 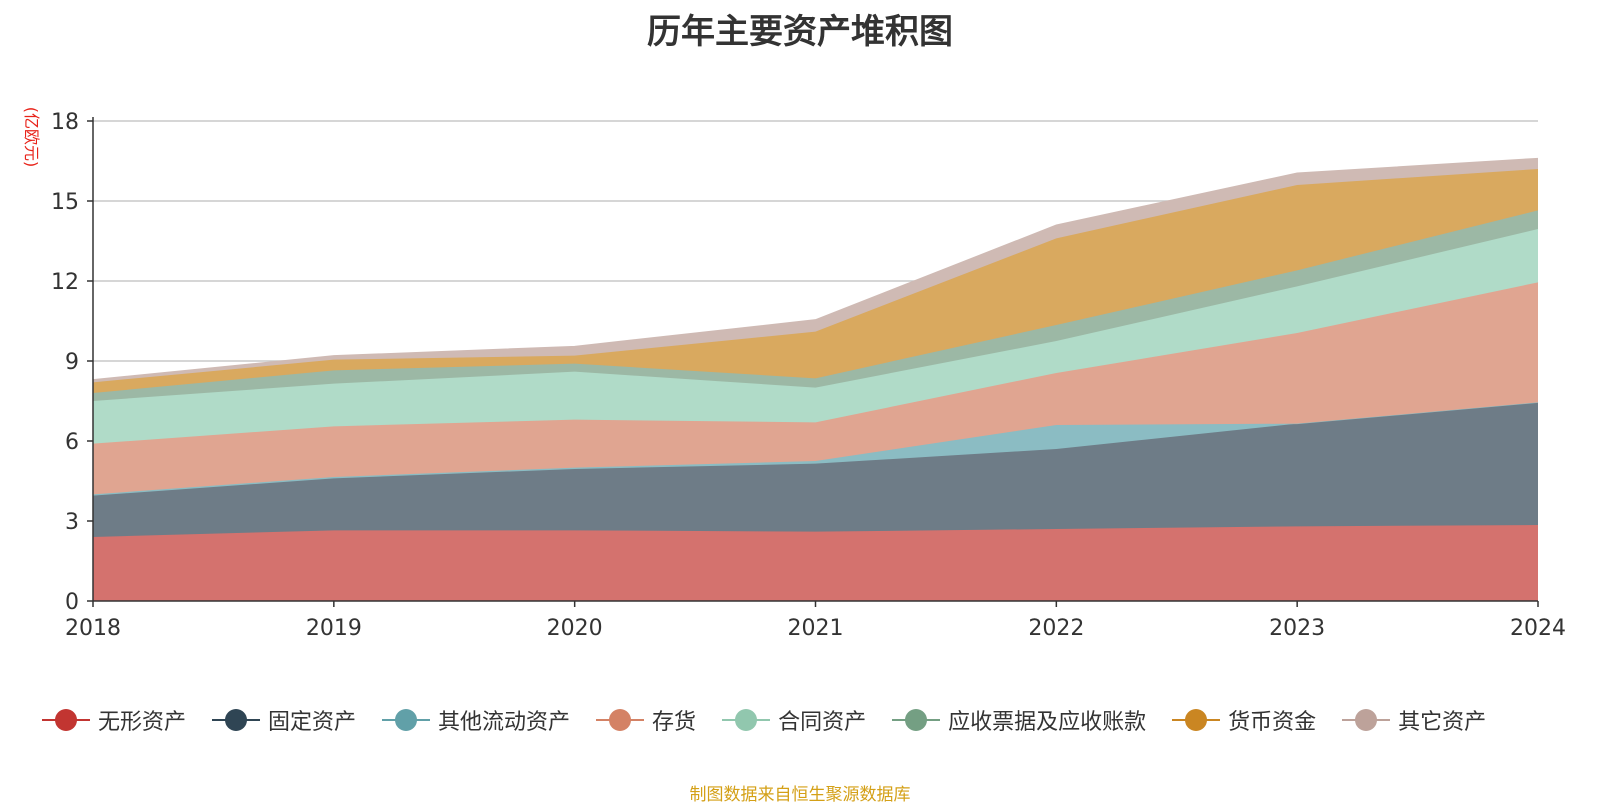 I want to click on x-tick-label: 2024, so click(x=1538, y=628).